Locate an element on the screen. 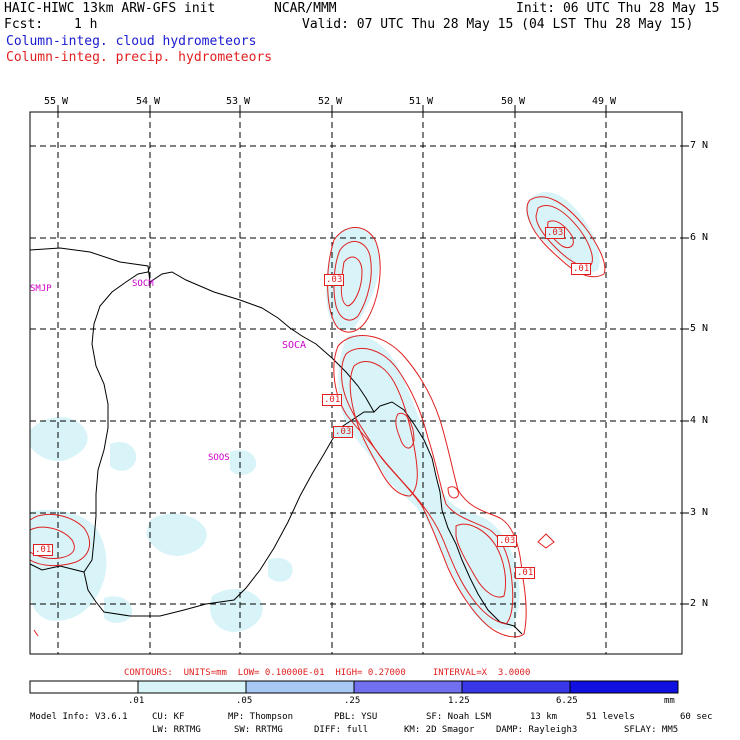  field-cloud-hydrometeors: Column-integ. cloud hydrometeors is located at coordinates (131, 41).